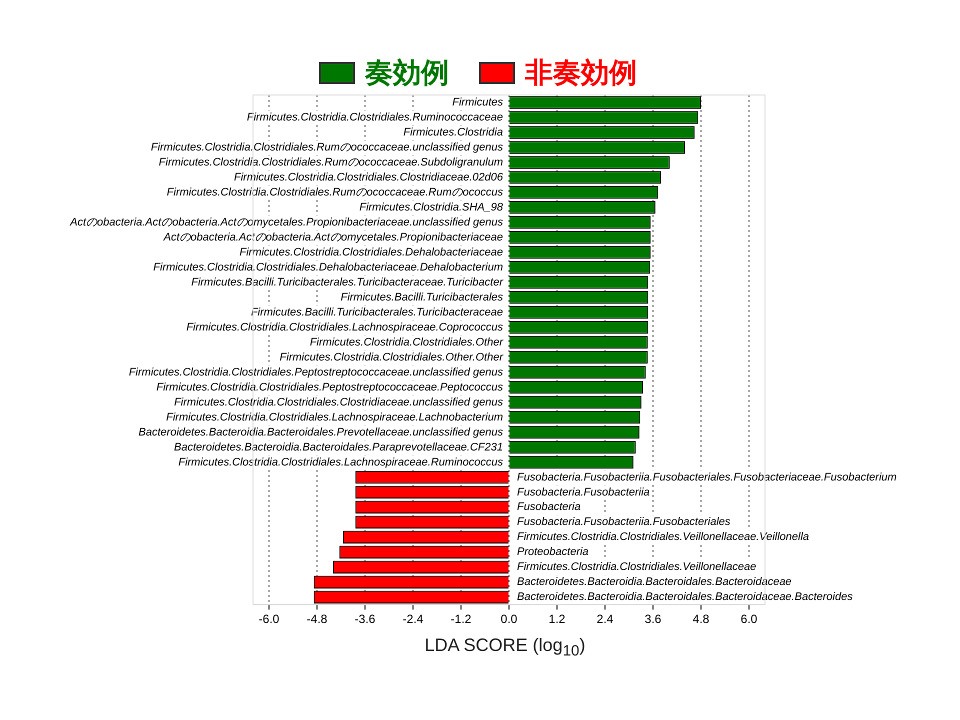 The height and width of the screenshot is (720, 960). I want to click on y-tick-label: Firmicutes.Clostridia.Clostridiales.Clostridiaceae.02d06, so click(369, 178).